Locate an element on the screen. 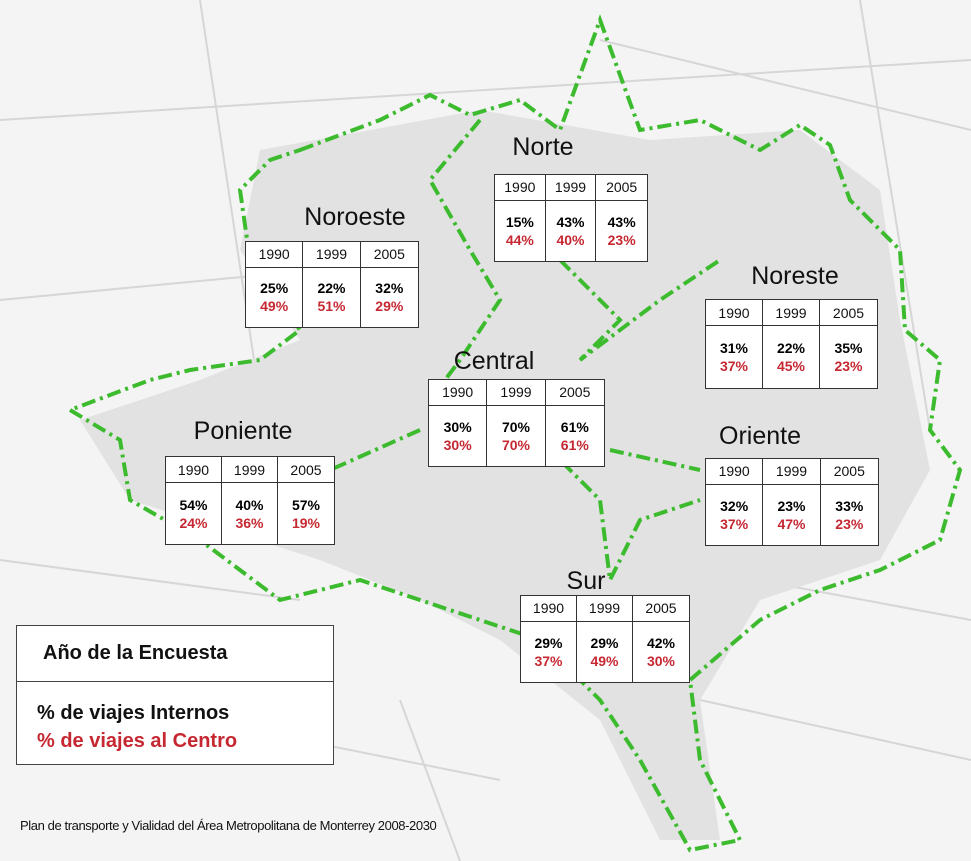 This screenshot has height=861, width=971. value-cell: 42% 30% is located at coordinates (661, 652).